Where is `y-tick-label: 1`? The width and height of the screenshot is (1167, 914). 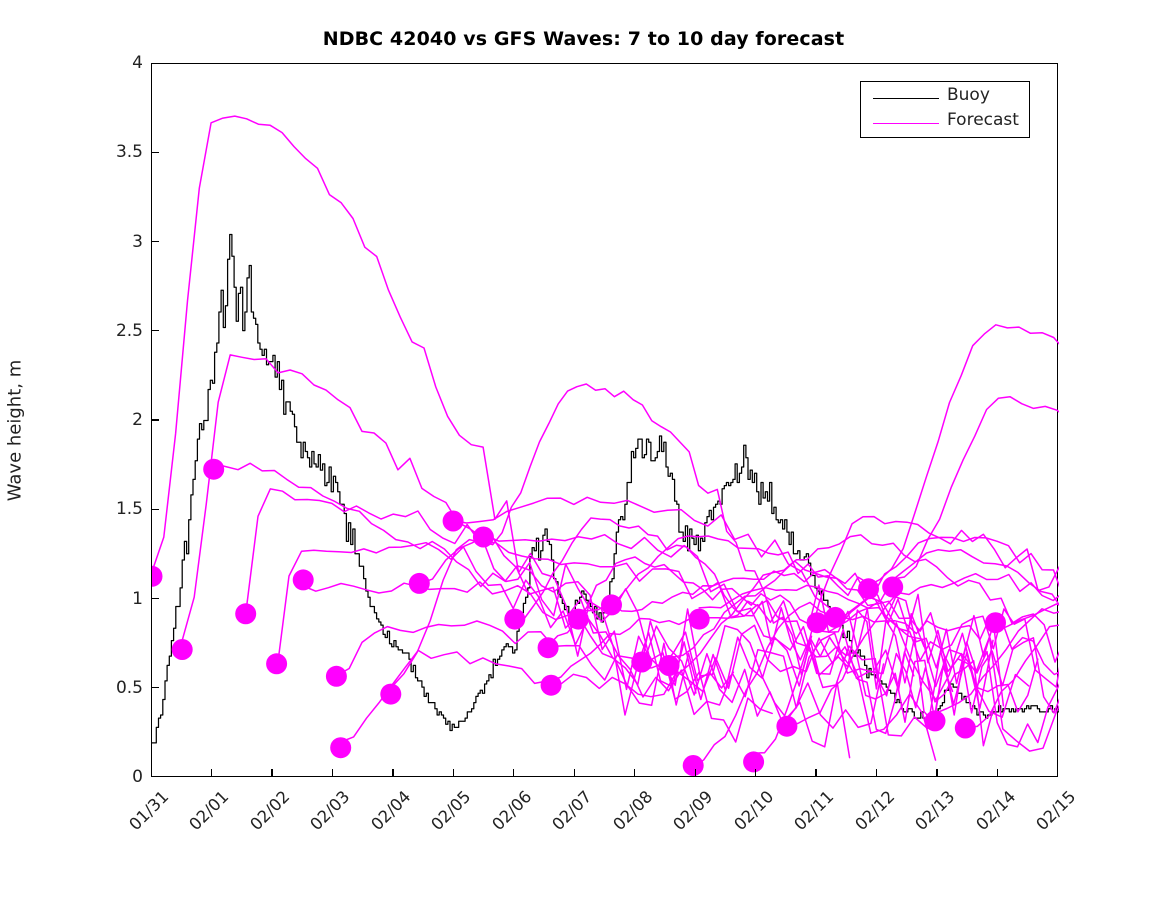
y-tick-label: 1 is located at coordinates (137, 598).